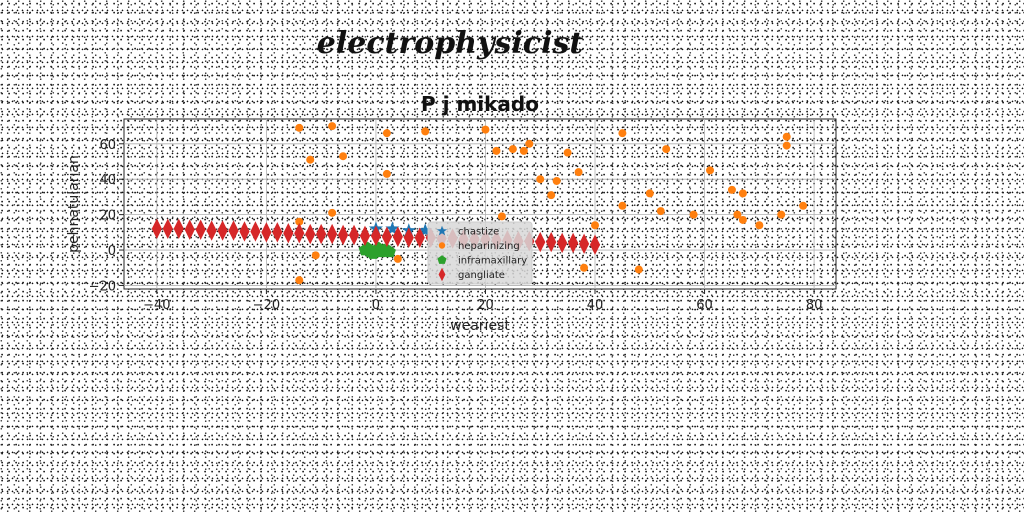 The width and height of the screenshot is (1024, 512). Describe the element at coordinates (112, 251) in the screenshot. I see `y-tick-label: 0` at that location.